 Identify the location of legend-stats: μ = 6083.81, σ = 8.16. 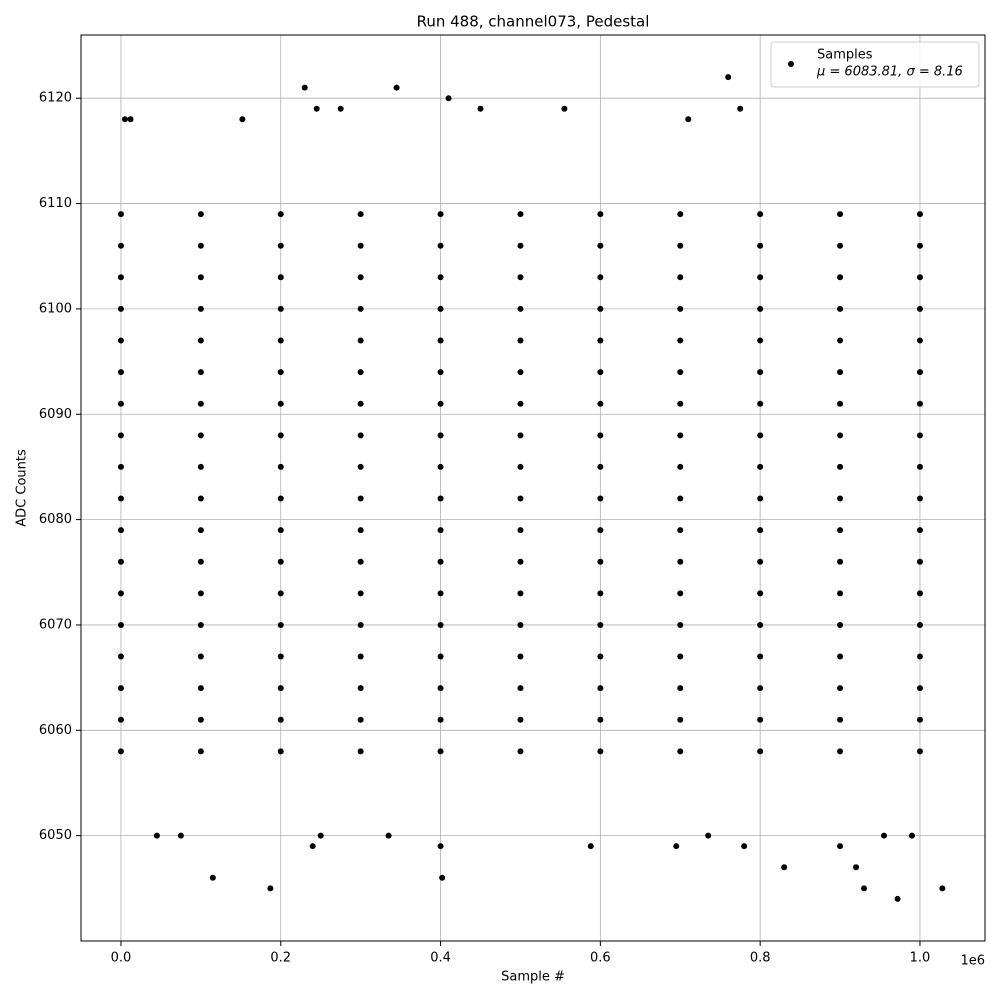
(889, 72).